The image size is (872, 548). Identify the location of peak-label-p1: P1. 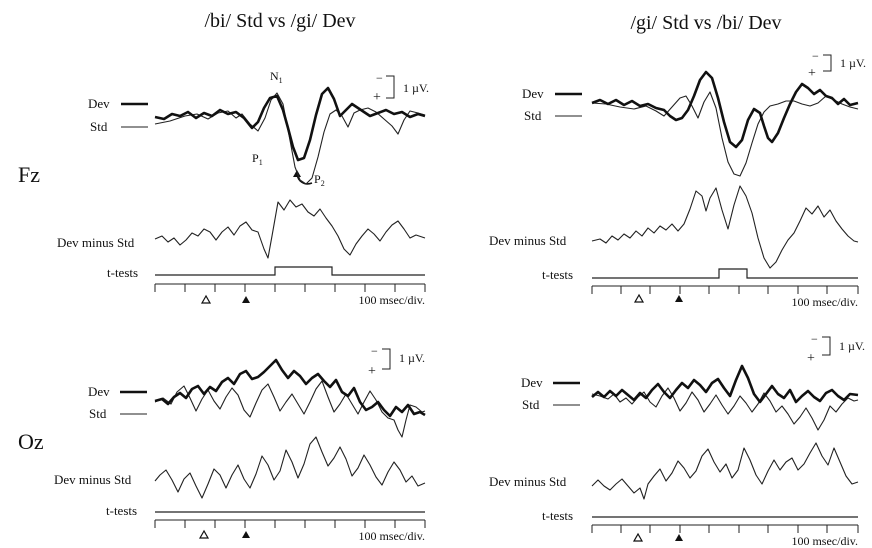
(257, 159).